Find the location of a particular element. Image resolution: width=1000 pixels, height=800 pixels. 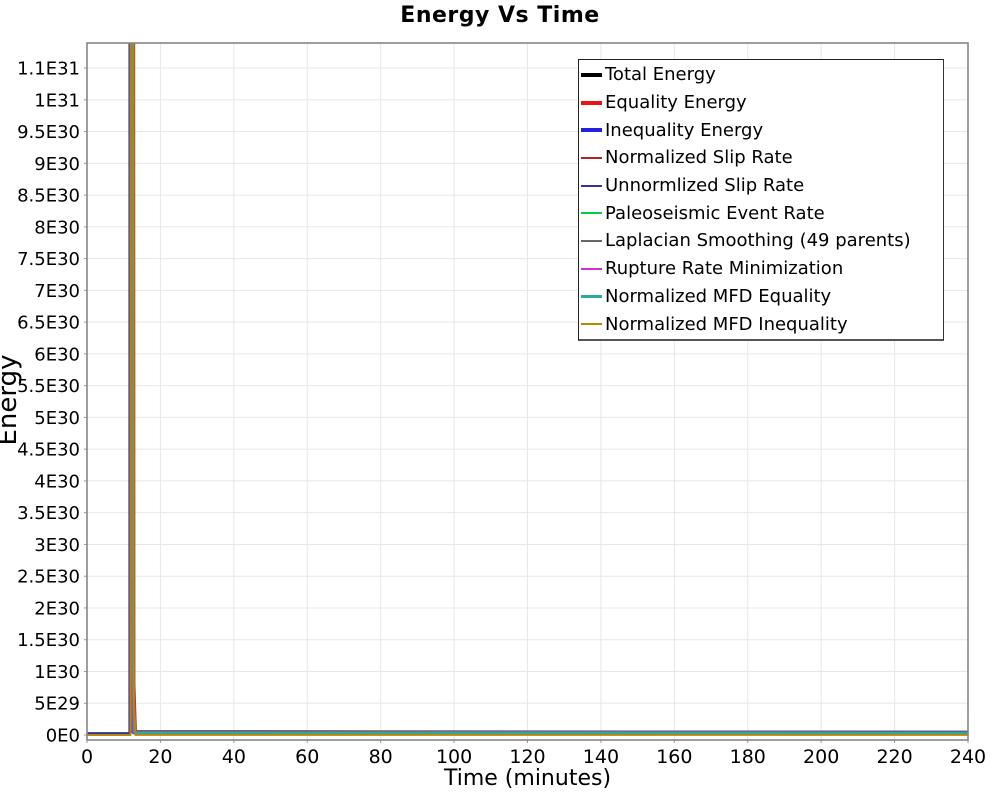

x-tick-label: 180 is located at coordinates (748, 757).